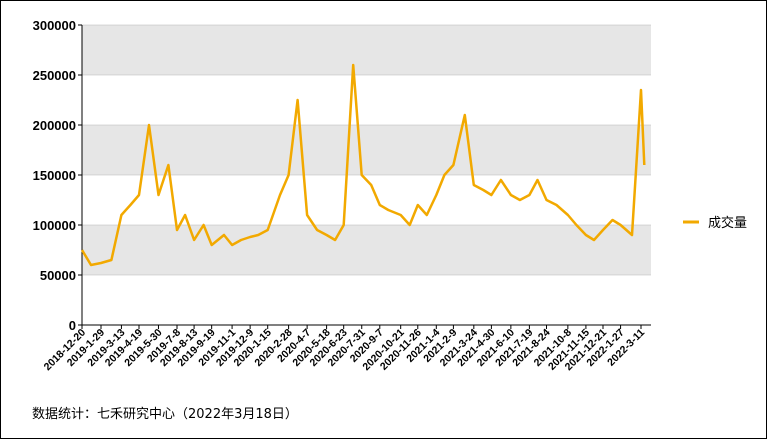 The image size is (767, 439). I want to click on y-tick-label: 300000, so click(54, 25).